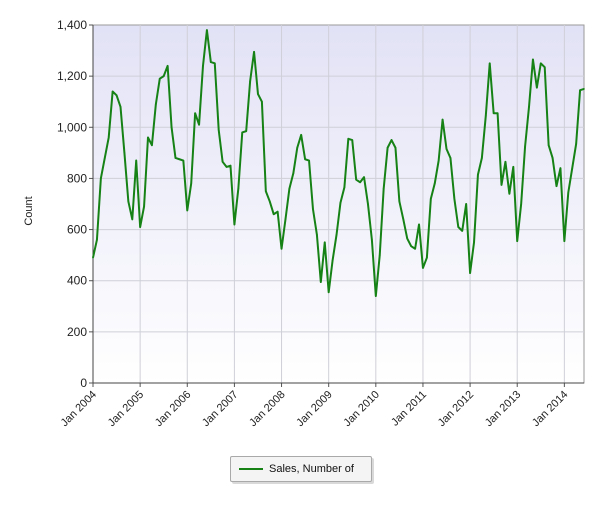 Image resolution: width=600 pixels, height=505 pixels. What do you see at coordinates (77, 281) in the screenshot?
I see `y-tick-label: 400` at bounding box center [77, 281].